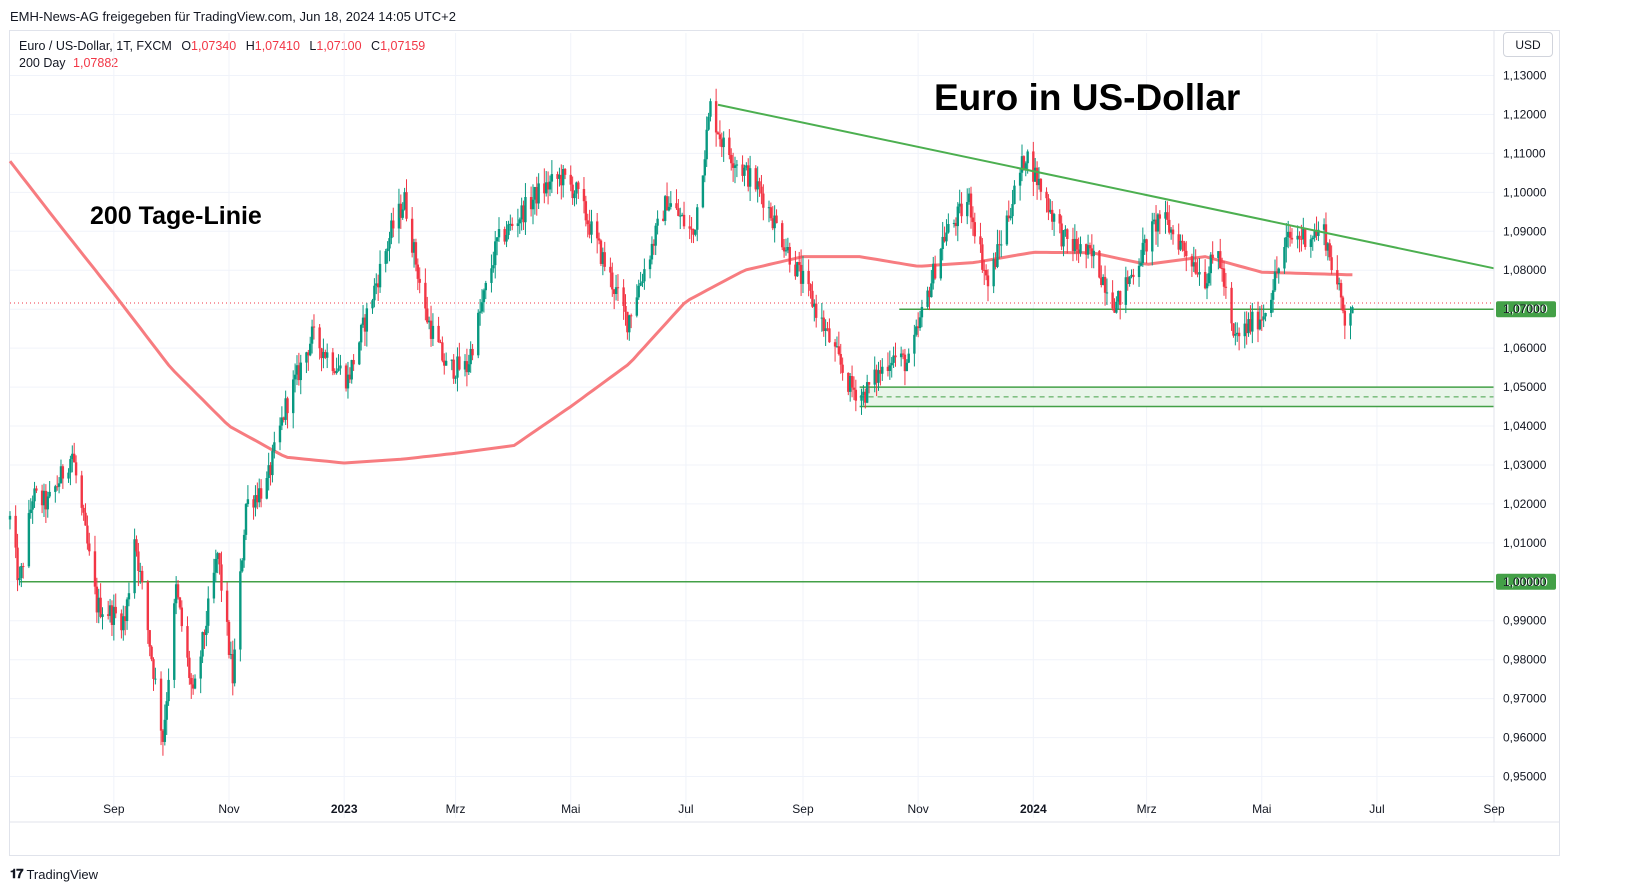  What do you see at coordinates (62, 874) in the screenshot?
I see `footer-brand: TradingView` at bounding box center [62, 874].